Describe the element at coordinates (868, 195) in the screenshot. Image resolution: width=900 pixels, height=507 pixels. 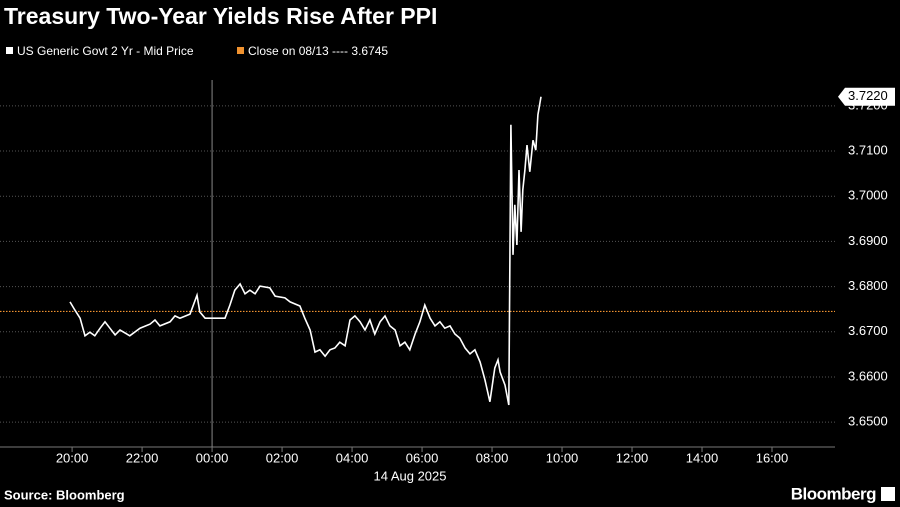
I see `y-tick-label: 3.7000` at that location.